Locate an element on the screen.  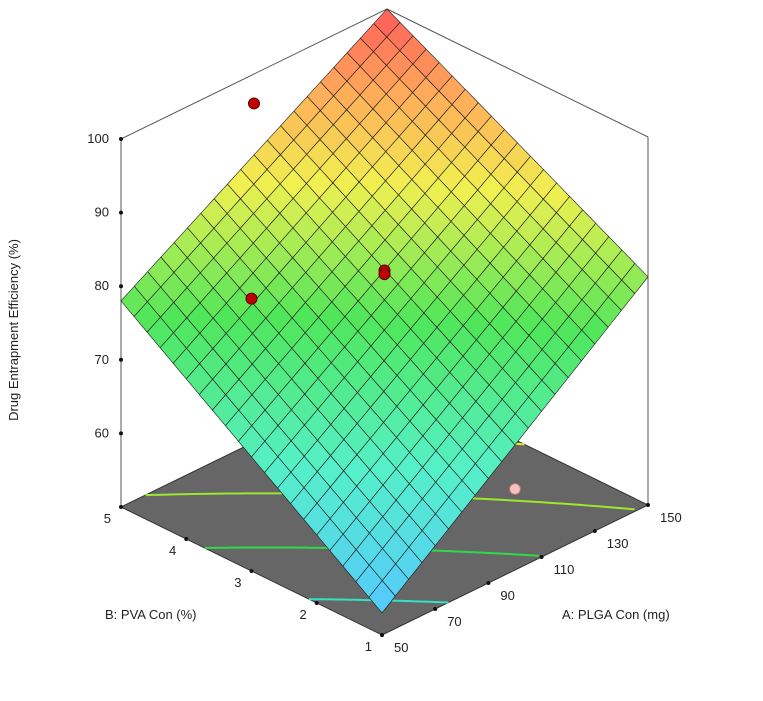
z-tick-label: 90 is located at coordinates (102, 212).